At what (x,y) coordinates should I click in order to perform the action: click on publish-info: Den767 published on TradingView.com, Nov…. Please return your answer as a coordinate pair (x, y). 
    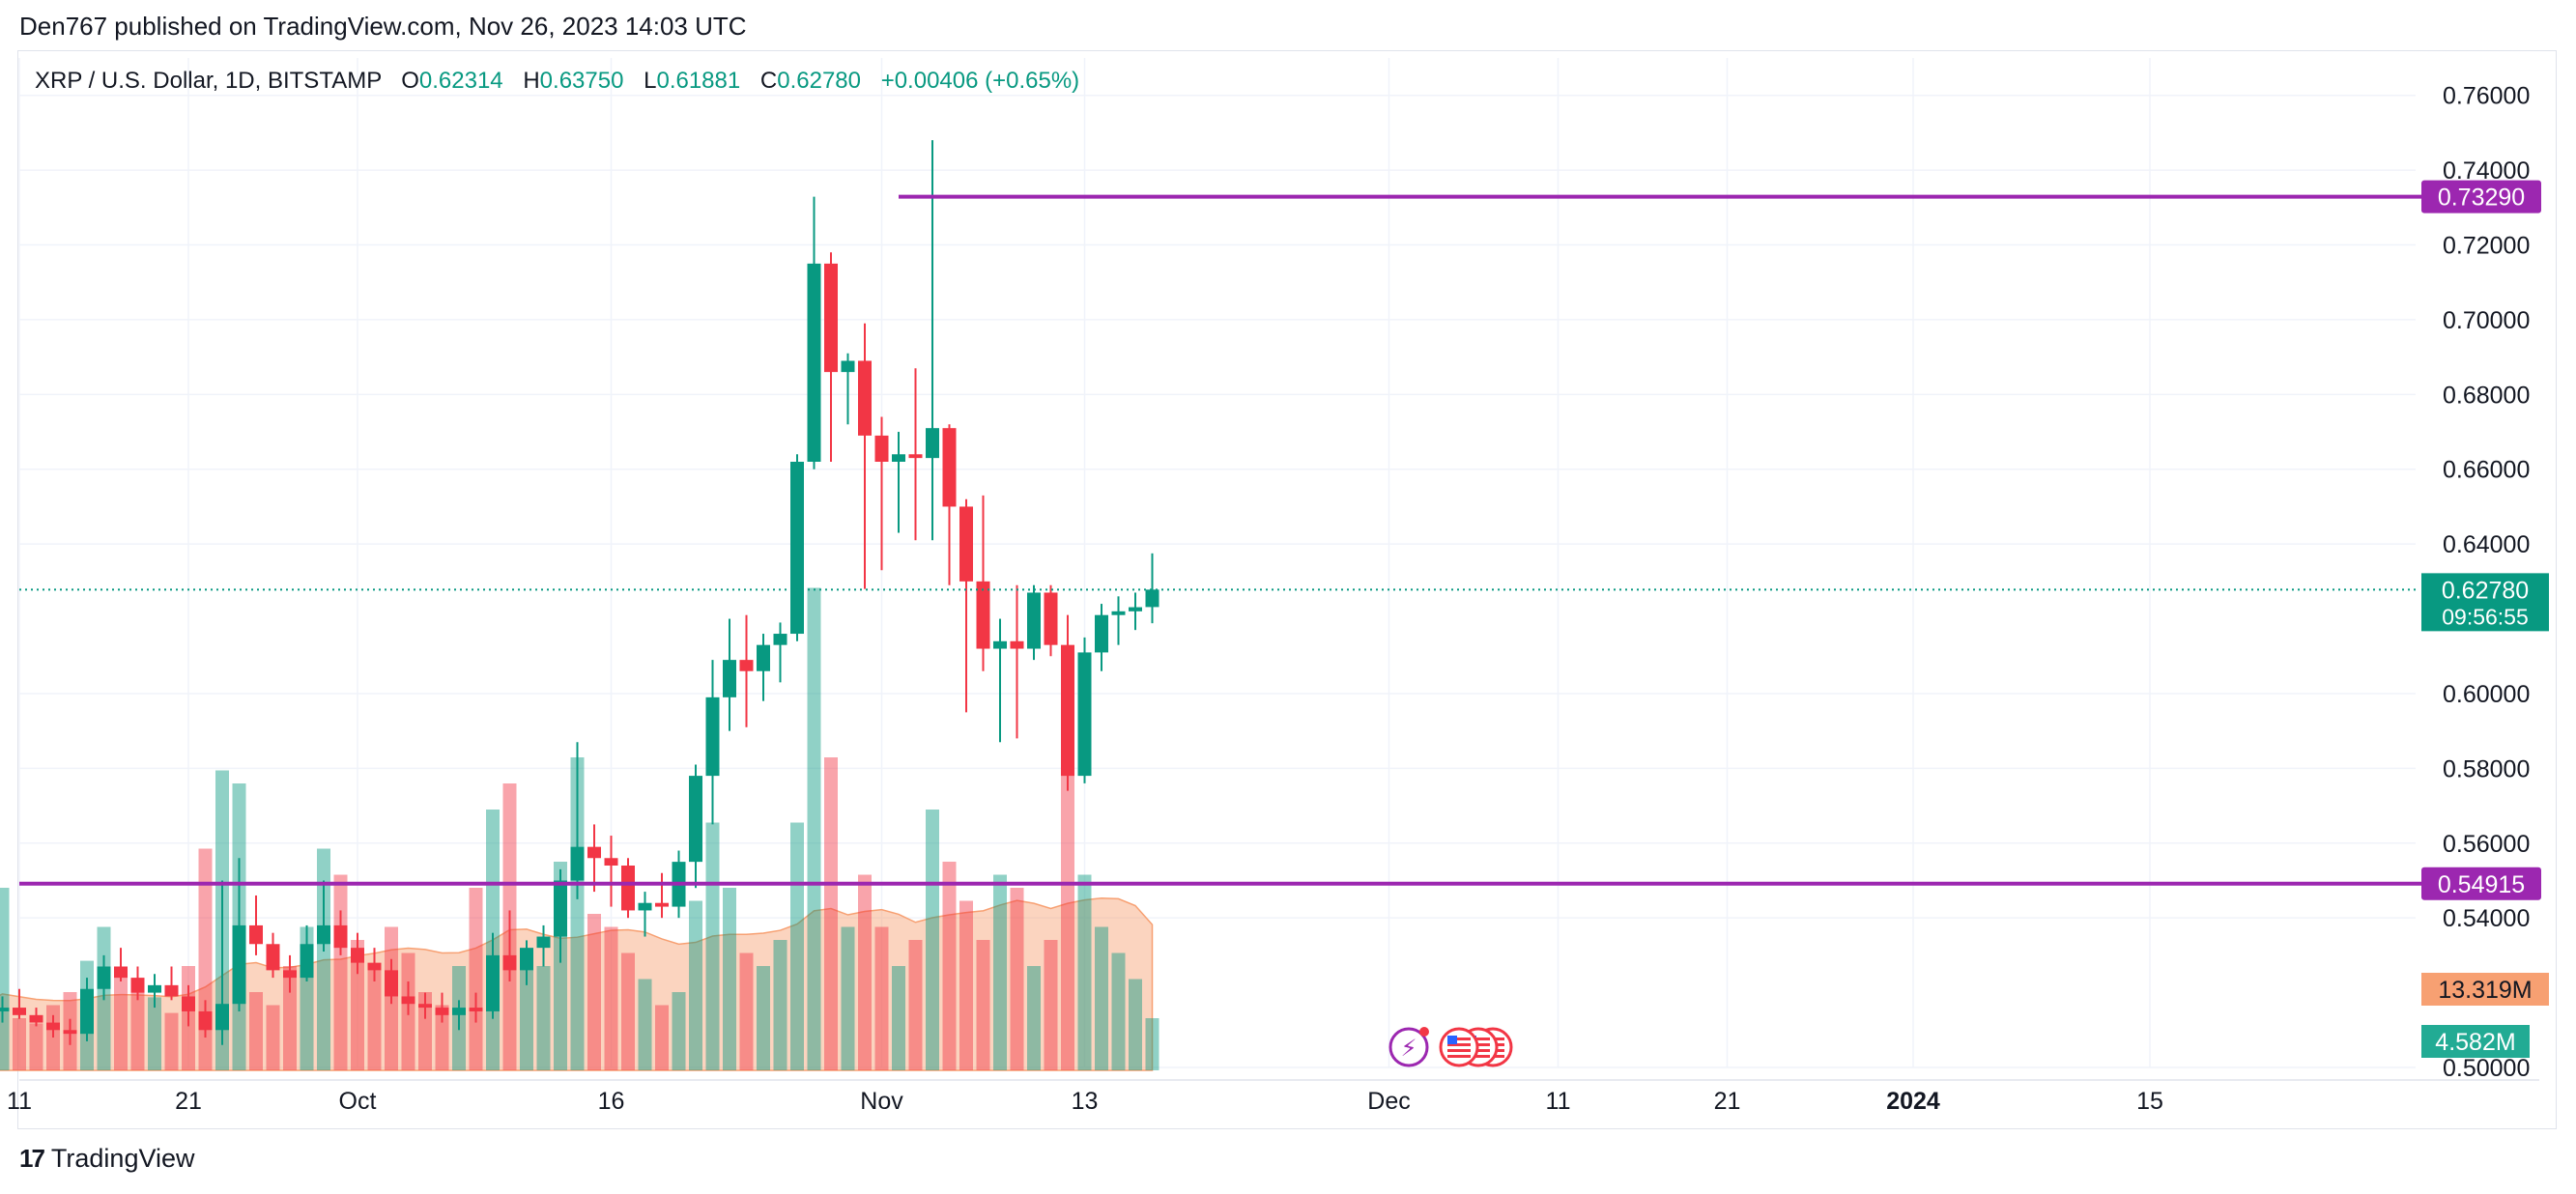
    Looking at the image, I should click on (383, 26).